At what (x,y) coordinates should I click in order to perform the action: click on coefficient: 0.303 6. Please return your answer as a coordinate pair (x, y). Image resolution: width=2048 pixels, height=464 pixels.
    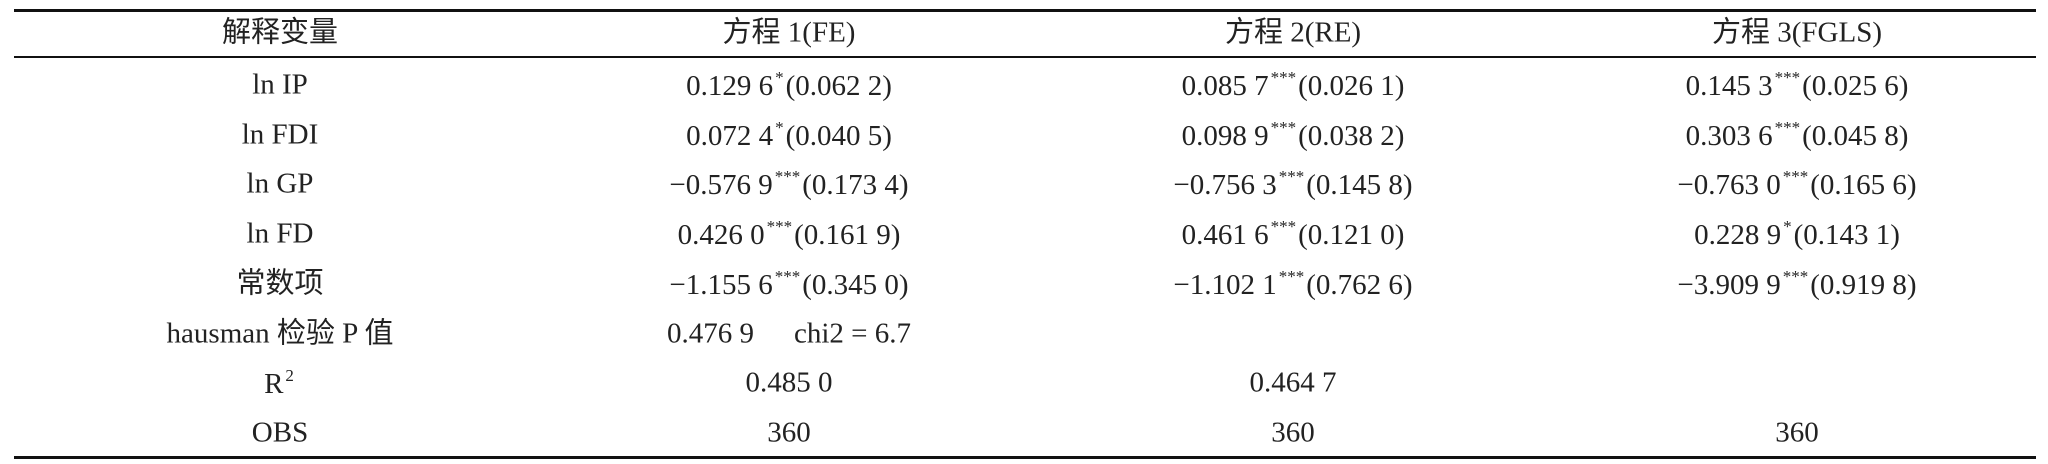
    Looking at the image, I should click on (1729, 135).